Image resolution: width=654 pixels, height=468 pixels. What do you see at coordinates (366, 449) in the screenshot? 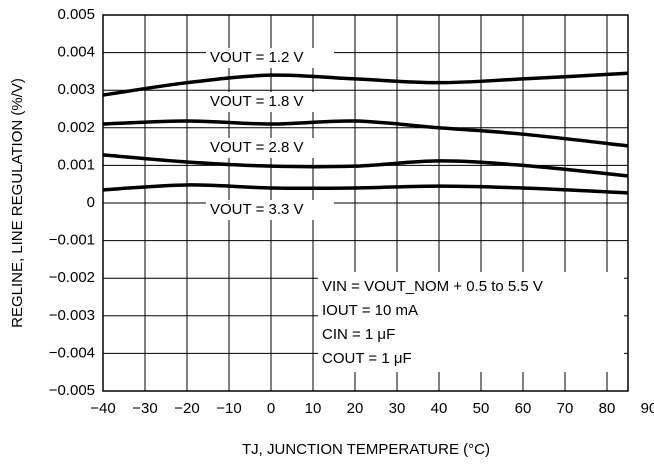
I see `x-axis-label: TJ, JUNCTION TEMPERATURE (°C)` at bounding box center [366, 449].